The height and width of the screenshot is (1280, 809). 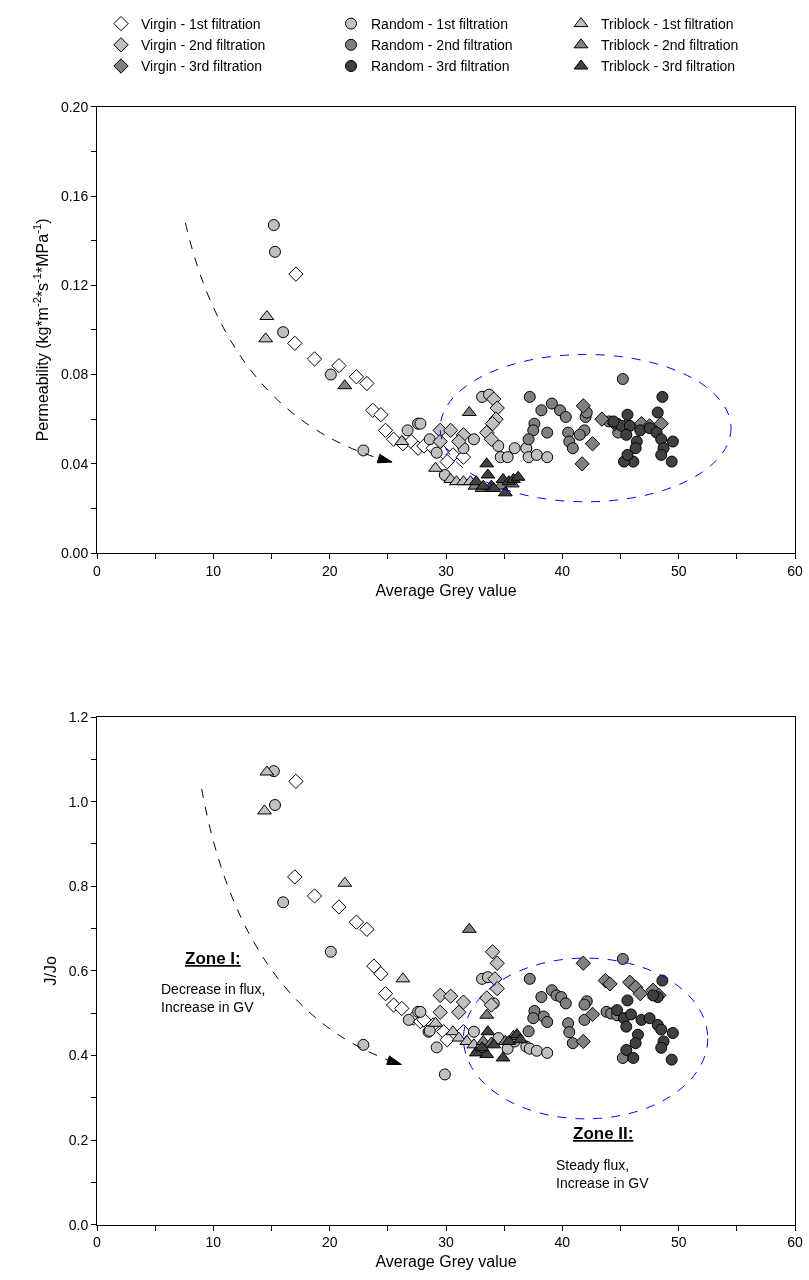 I want to click on legend-label: Triblock - 3rd filtration, so click(x=668, y=66).